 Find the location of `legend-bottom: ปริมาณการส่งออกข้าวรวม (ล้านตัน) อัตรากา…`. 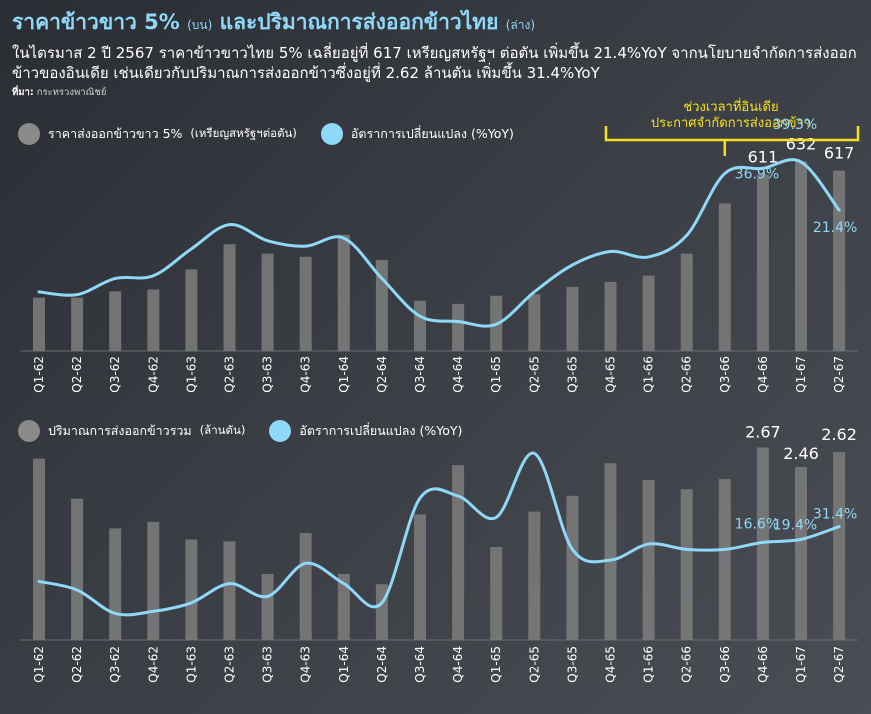

legend-bottom: ปริมาณการส่งออกข้าวรวม (ล้านตัน) อัตรากา… is located at coordinates (240, 431).